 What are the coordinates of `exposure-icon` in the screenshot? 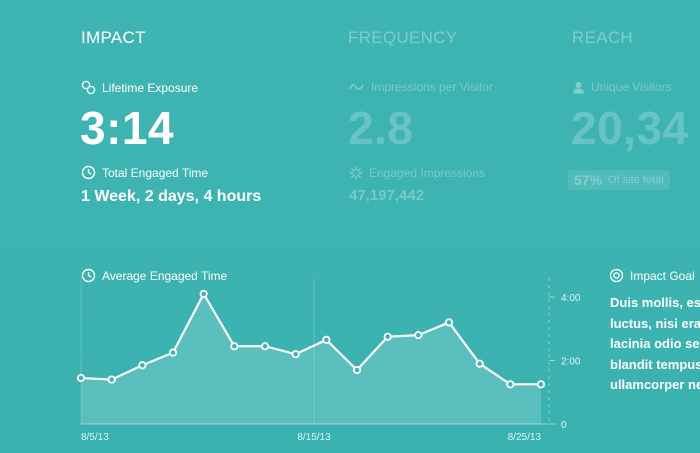 It's located at (88, 87).